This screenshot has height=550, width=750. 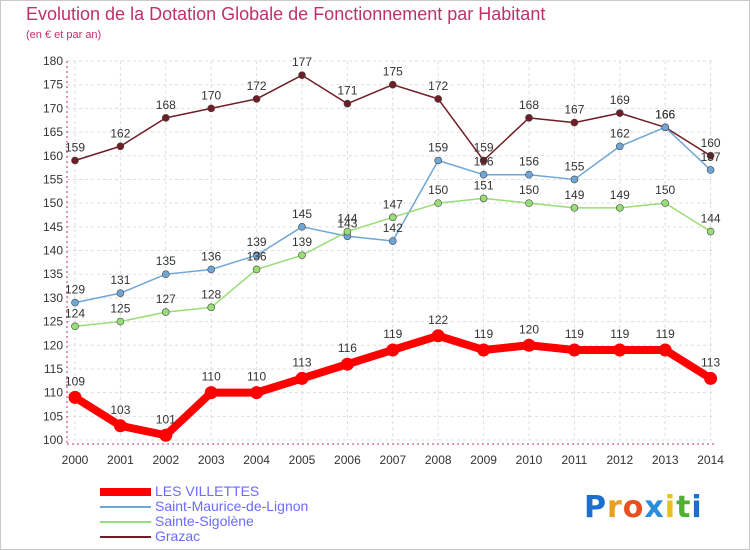 What do you see at coordinates (574, 460) in the screenshot?
I see `x-tick-label: 2011` at bounding box center [574, 460].